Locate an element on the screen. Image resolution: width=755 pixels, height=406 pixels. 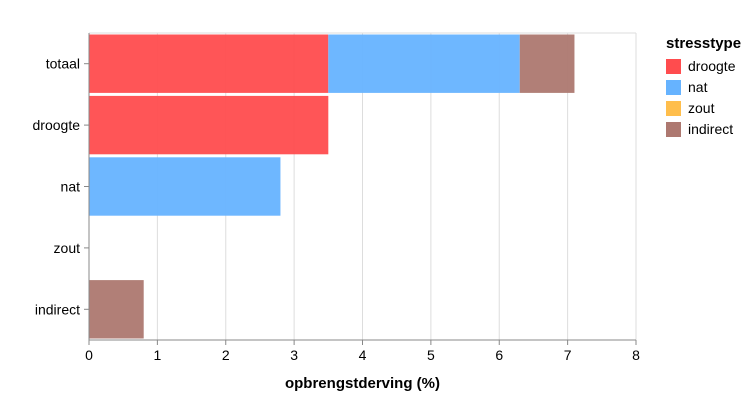
y-tick-label: droogte is located at coordinates (57, 125).